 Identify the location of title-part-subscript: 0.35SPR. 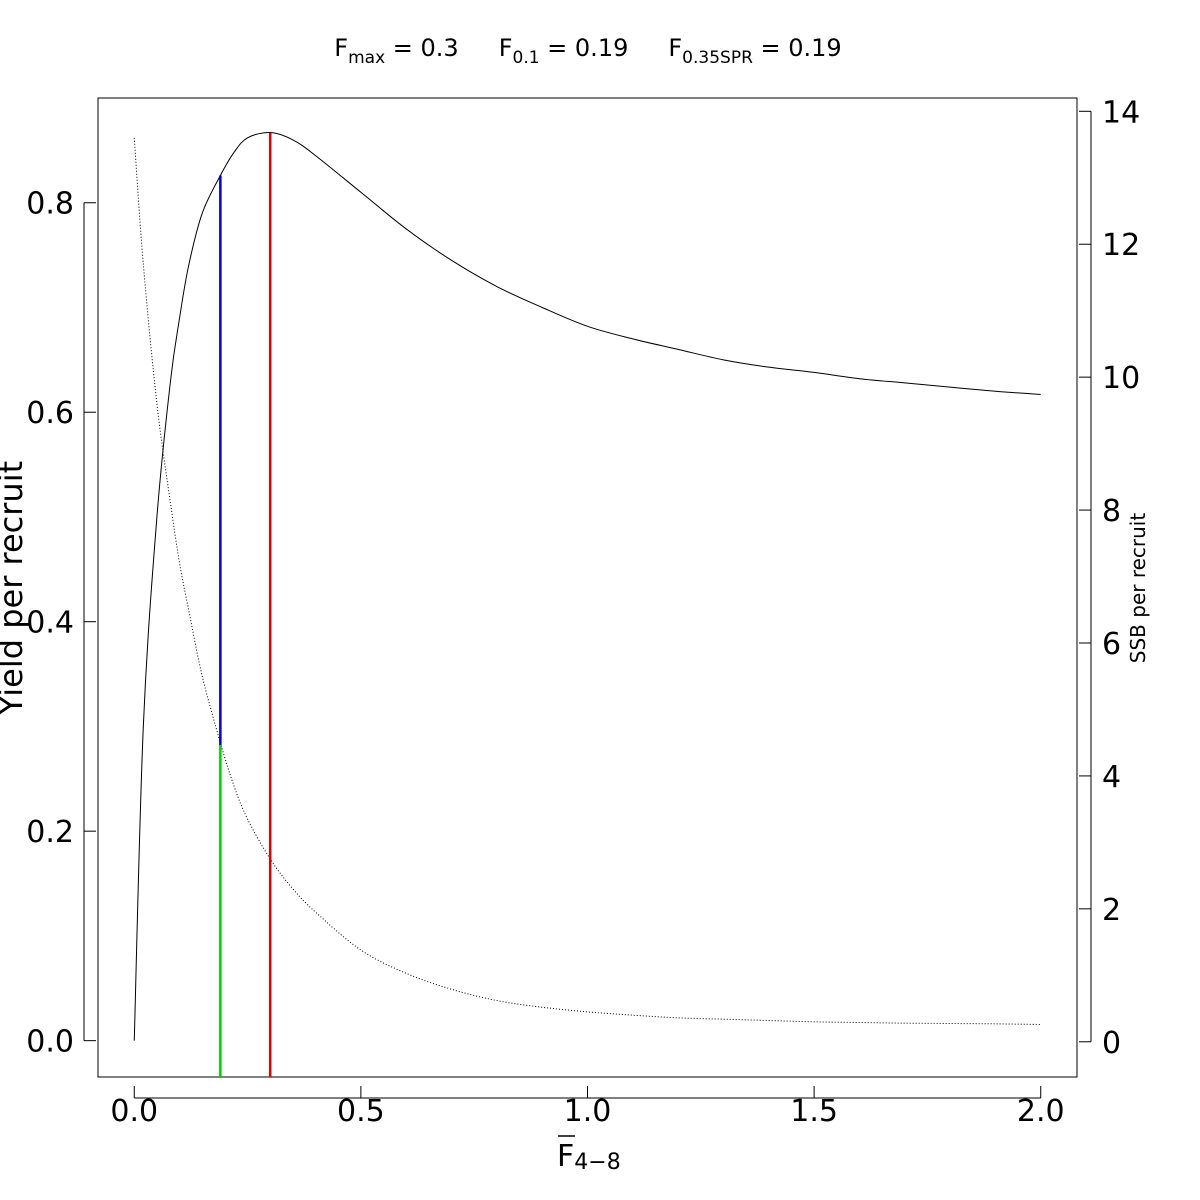
(717, 58).